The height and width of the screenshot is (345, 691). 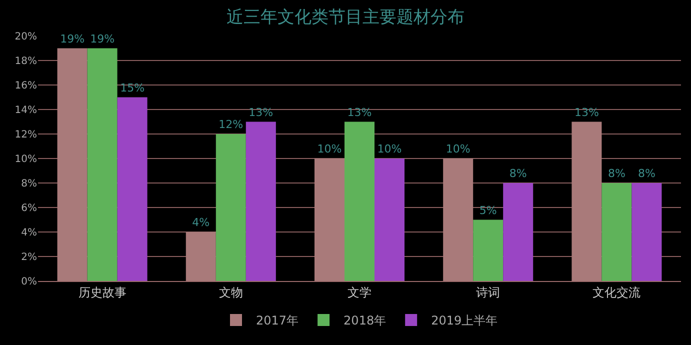 What do you see at coordinates (29, 208) in the screenshot?
I see `y-tick-label: 6%` at bounding box center [29, 208].